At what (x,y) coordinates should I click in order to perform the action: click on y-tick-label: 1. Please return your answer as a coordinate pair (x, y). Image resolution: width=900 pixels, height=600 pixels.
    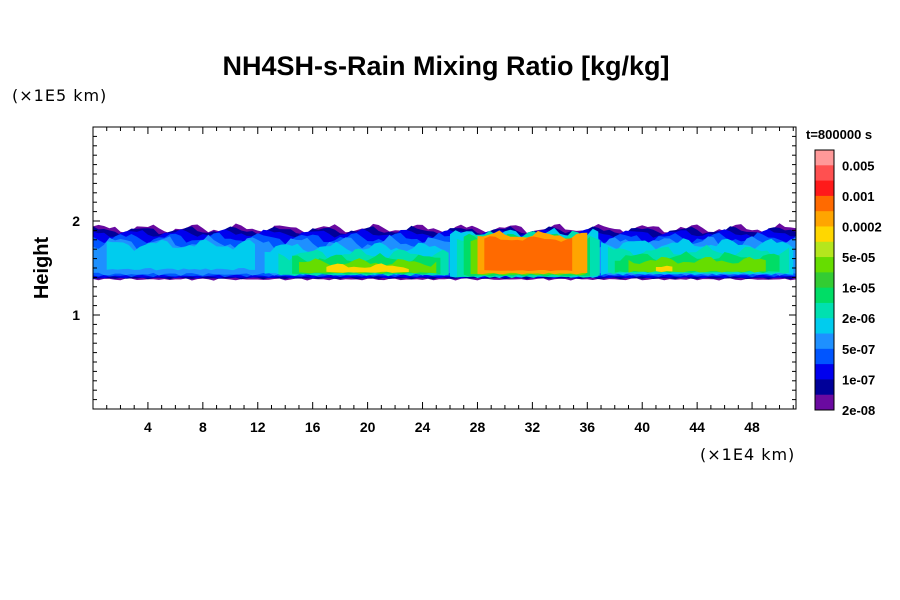
    Looking at the image, I should click on (76, 315).